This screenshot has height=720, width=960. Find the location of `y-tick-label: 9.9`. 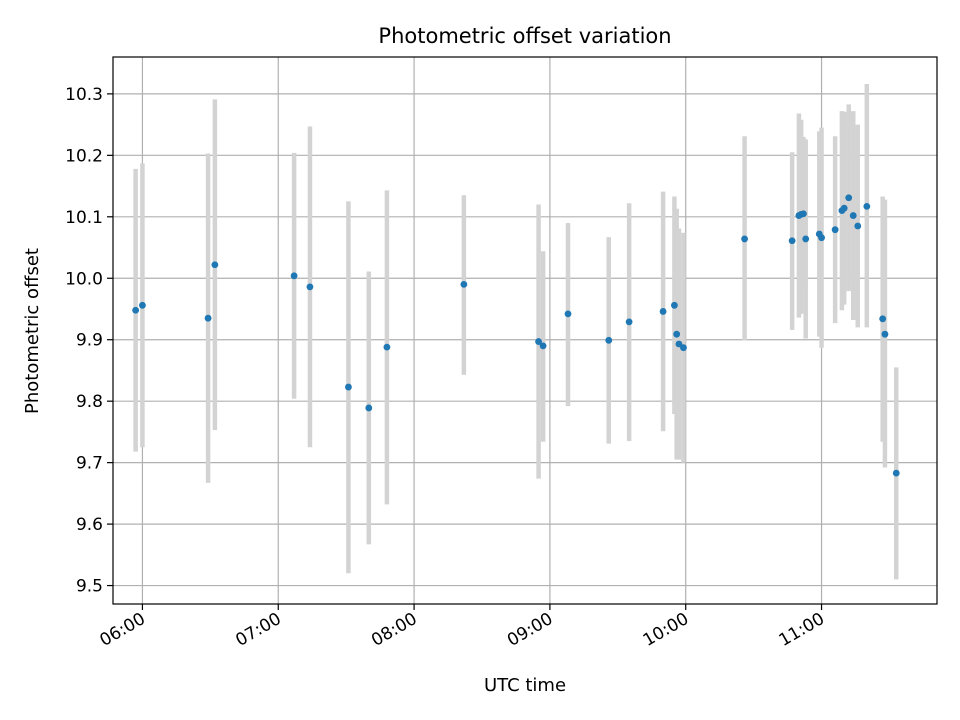

y-tick-label: 9.9 is located at coordinates (89, 341).